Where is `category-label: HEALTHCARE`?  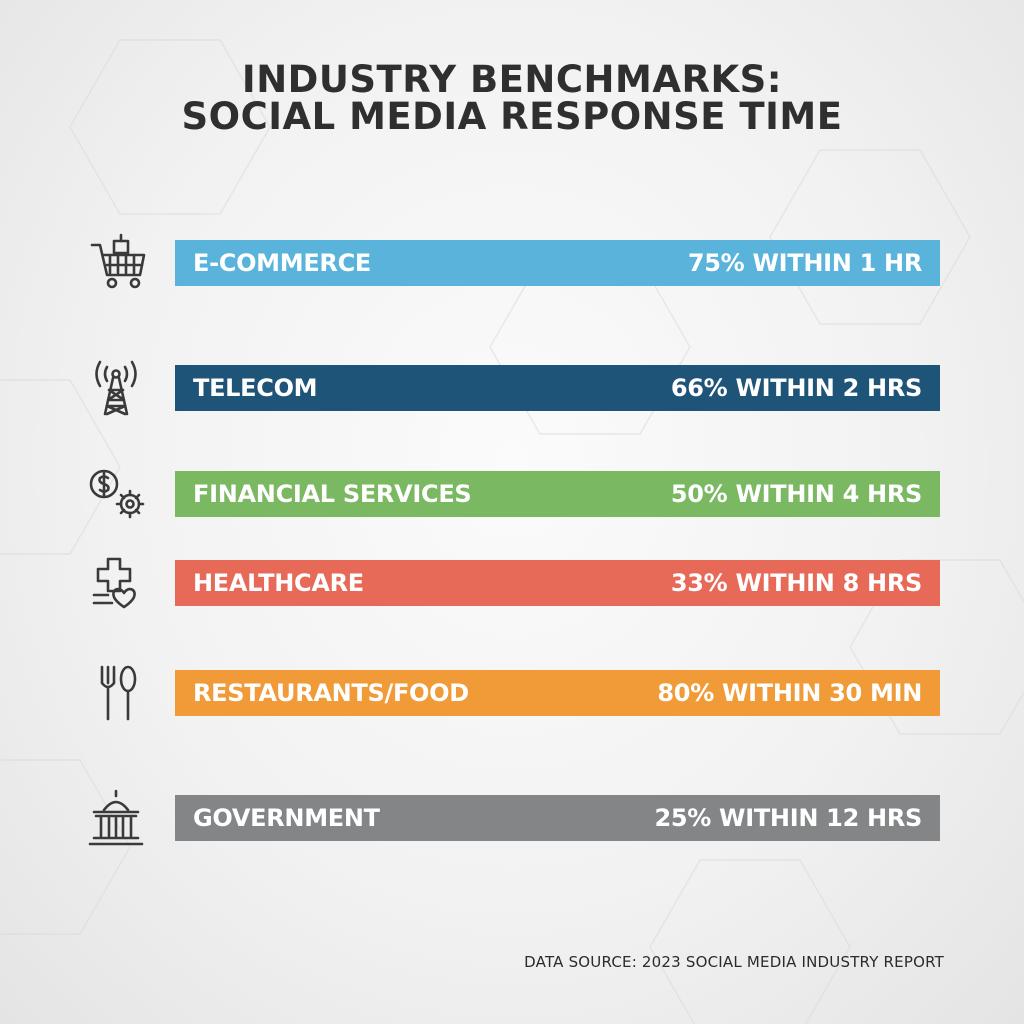
category-label: HEALTHCARE is located at coordinates (278, 583).